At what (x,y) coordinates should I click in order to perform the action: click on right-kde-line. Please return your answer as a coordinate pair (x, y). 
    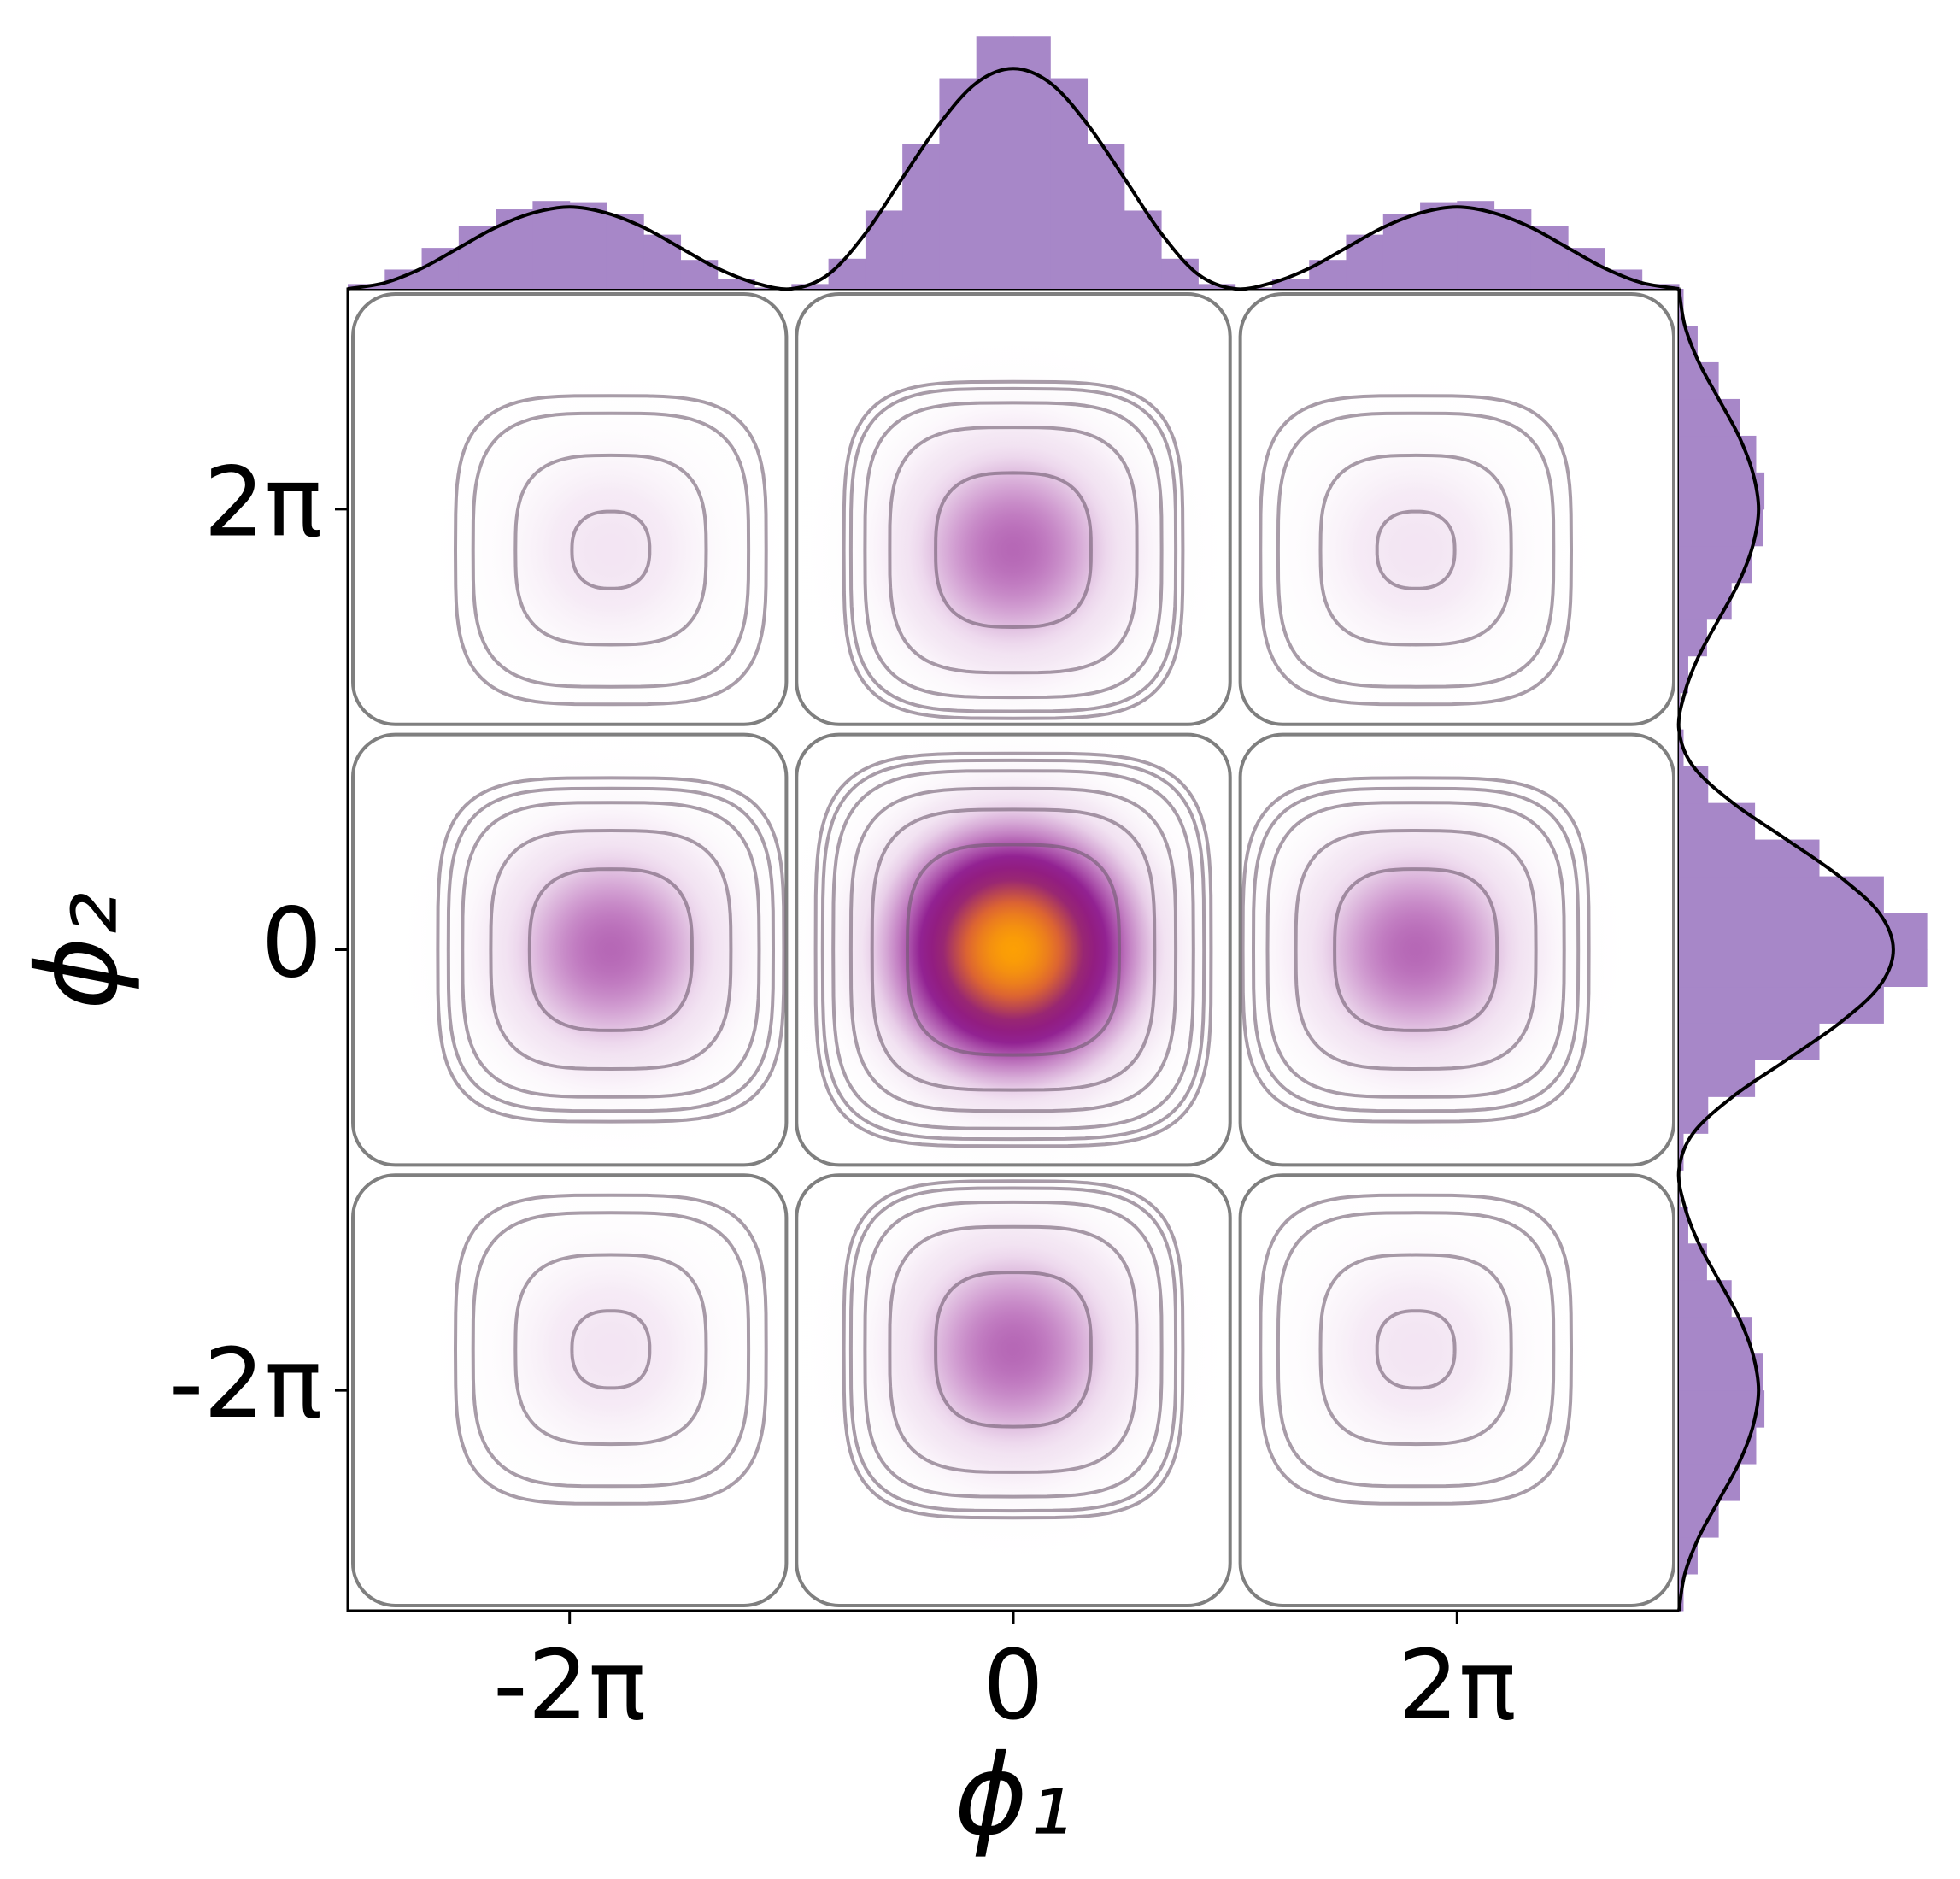
    Looking at the image, I should click on (1785, 950).